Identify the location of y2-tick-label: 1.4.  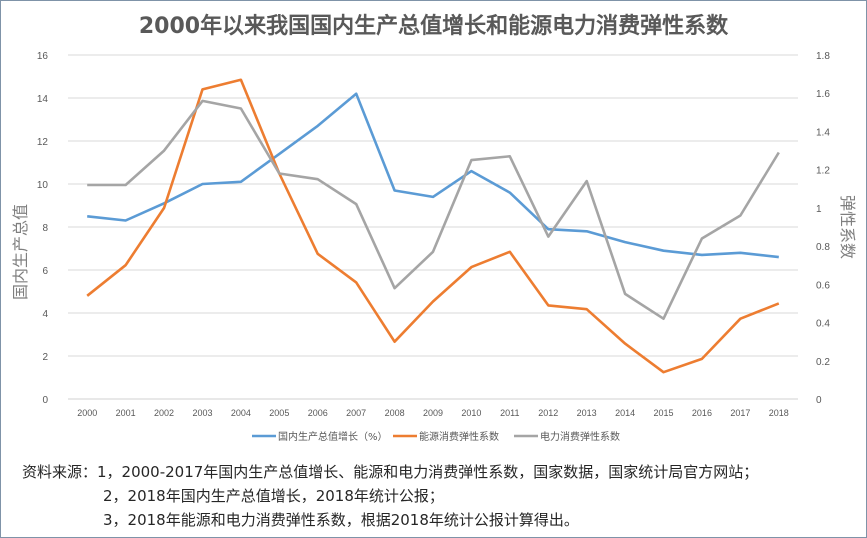
(823, 132).